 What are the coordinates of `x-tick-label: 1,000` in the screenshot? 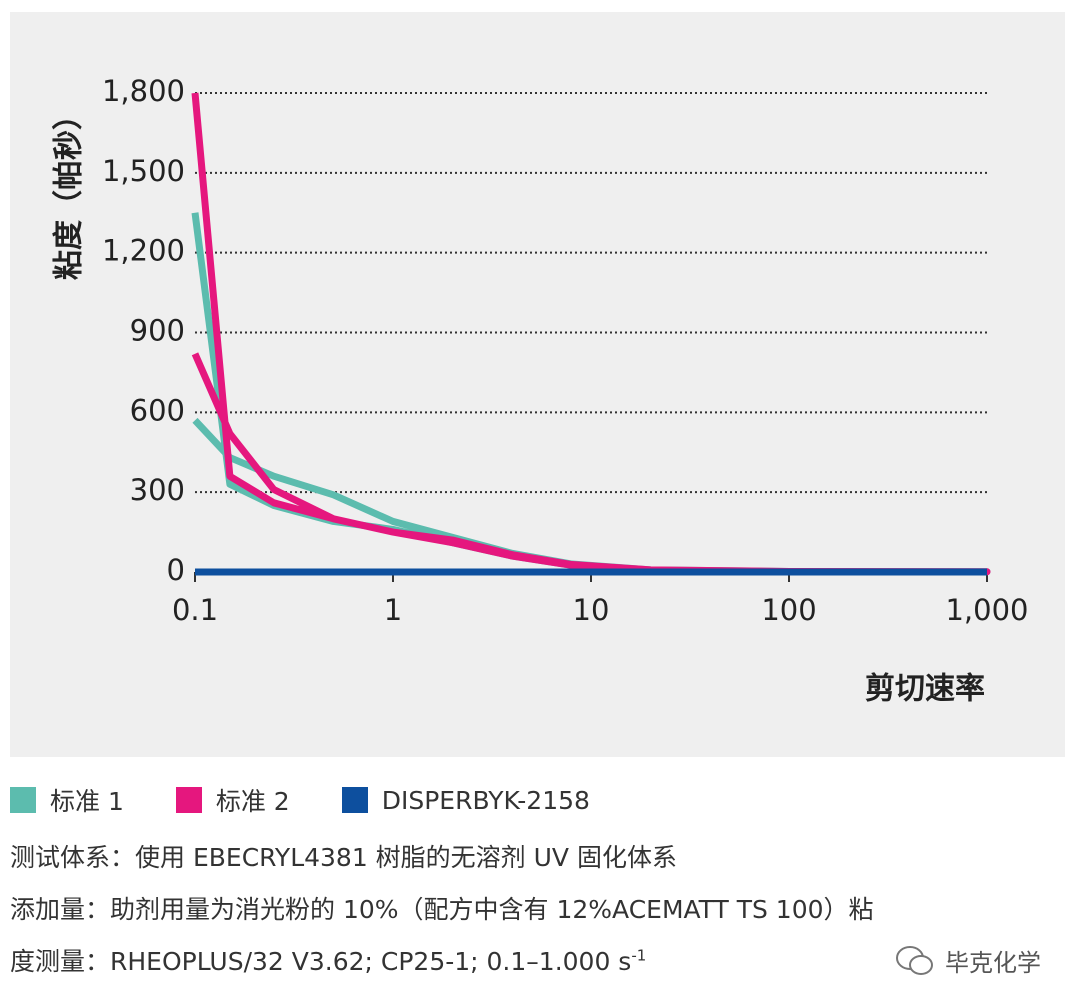 It's located at (986, 610).